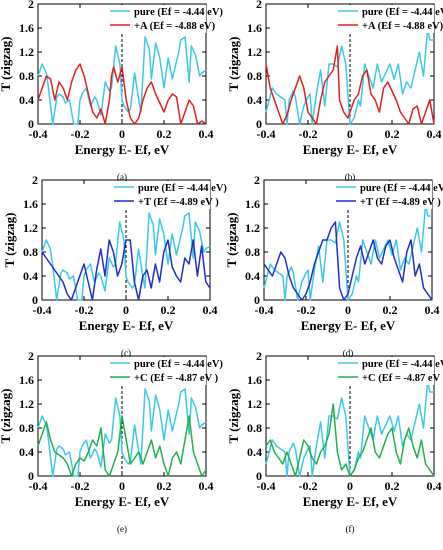 The width and height of the screenshot is (443, 550). Describe the element at coordinates (122, 529) in the screenshot. I see `panel-label: (e)` at that location.